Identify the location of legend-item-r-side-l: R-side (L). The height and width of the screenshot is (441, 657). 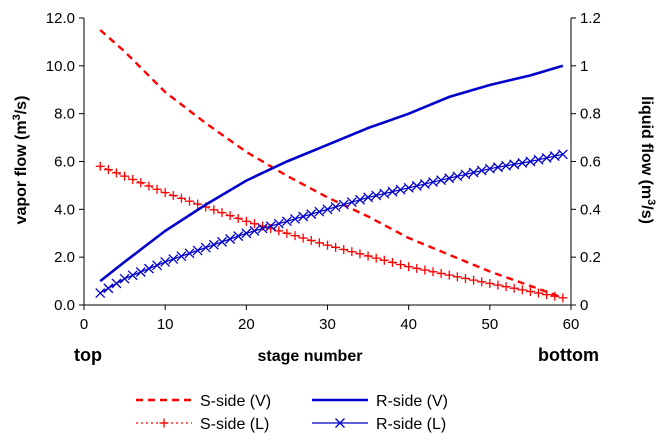
(379, 424).